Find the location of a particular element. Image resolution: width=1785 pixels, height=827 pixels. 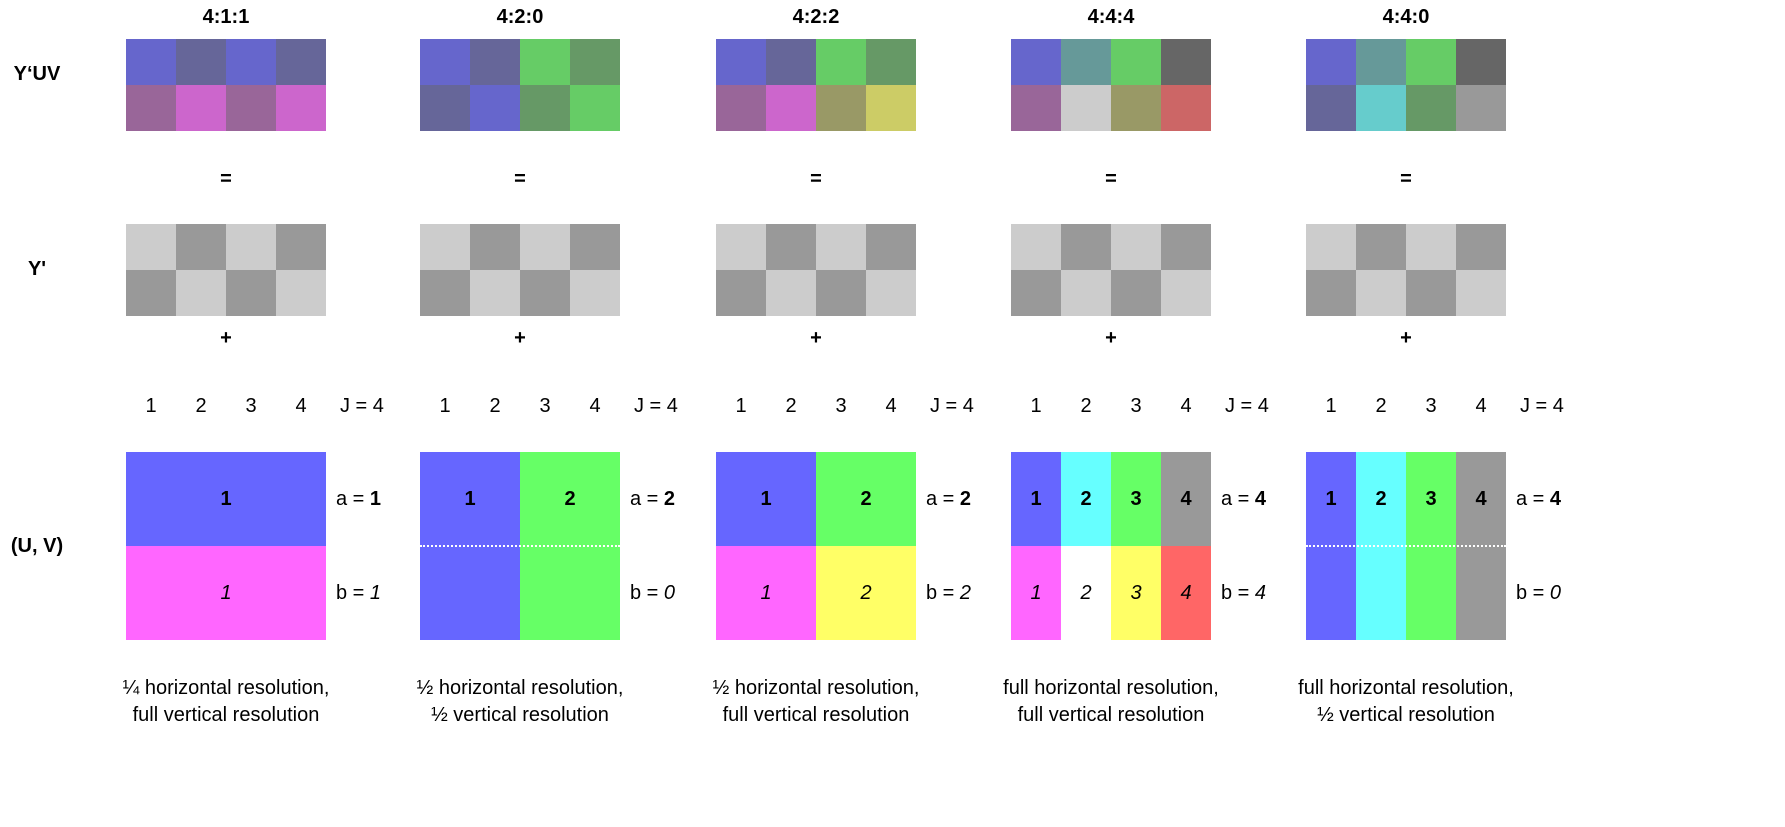

caption-line-1: full horizontal resolution, is located at coordinates (1111, 688).